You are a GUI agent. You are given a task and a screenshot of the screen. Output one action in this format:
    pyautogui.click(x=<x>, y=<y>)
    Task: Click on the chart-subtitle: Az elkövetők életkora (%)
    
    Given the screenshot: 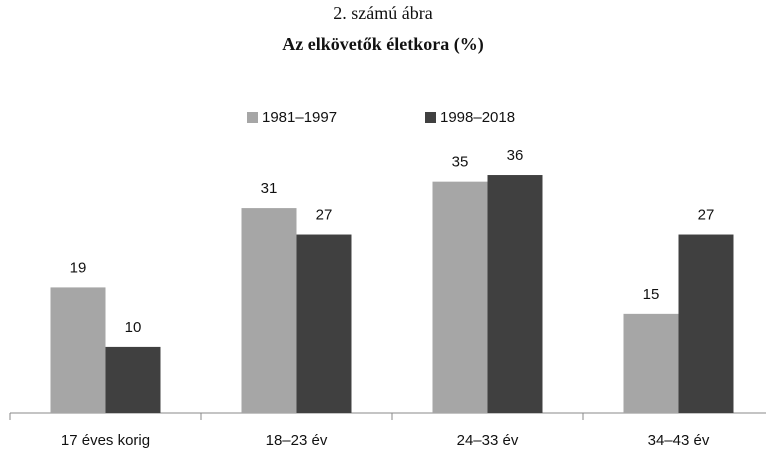 What is the action you would take?
    pyautogui.click(x=382, y=44)
    